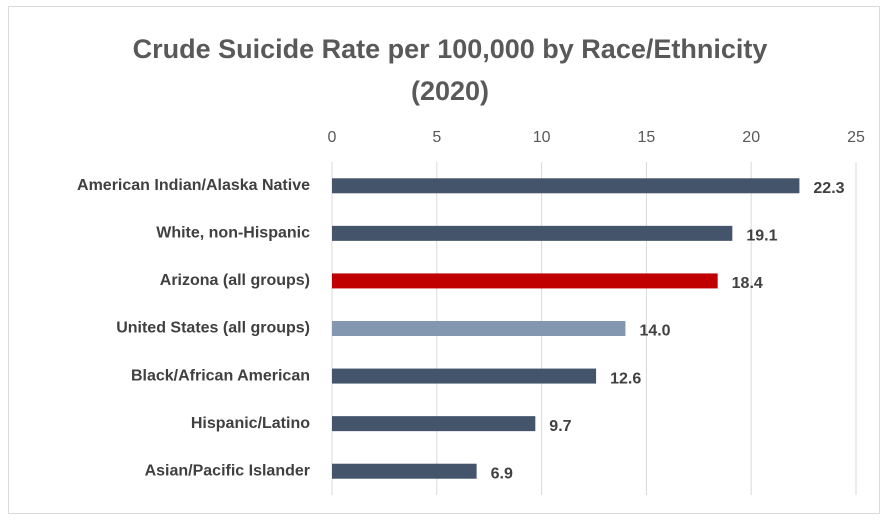 This screenshot has width=888, height=519. What do you see at coordinates (856, 137) in the screenshot?
I see `x-tick-label: 25` at bounding box center [856, 137].